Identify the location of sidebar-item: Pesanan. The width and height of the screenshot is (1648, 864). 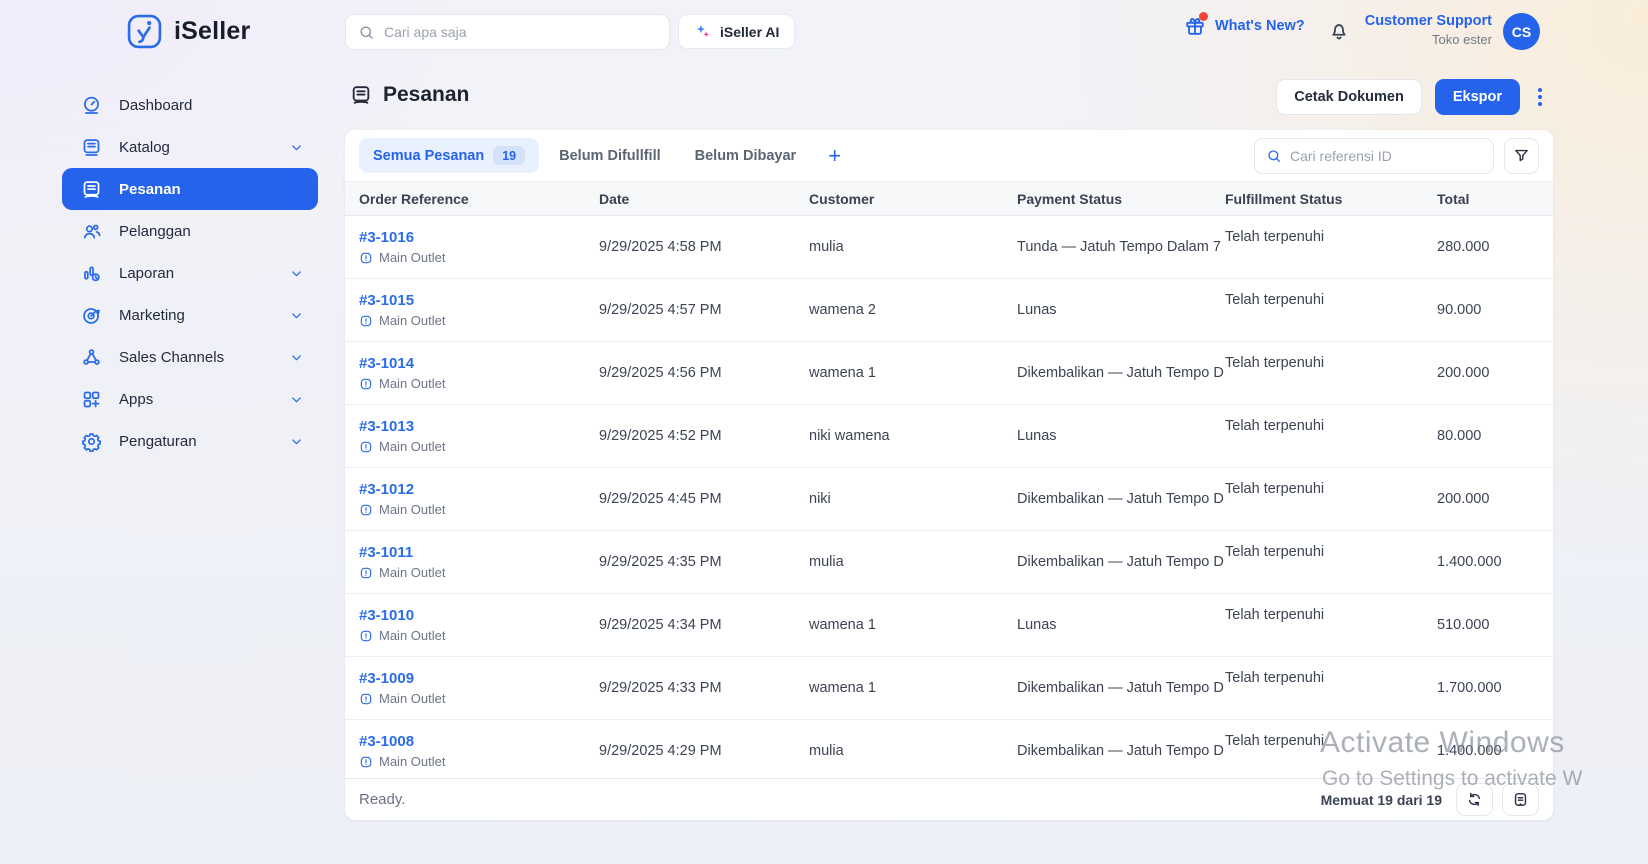
(190, 189).